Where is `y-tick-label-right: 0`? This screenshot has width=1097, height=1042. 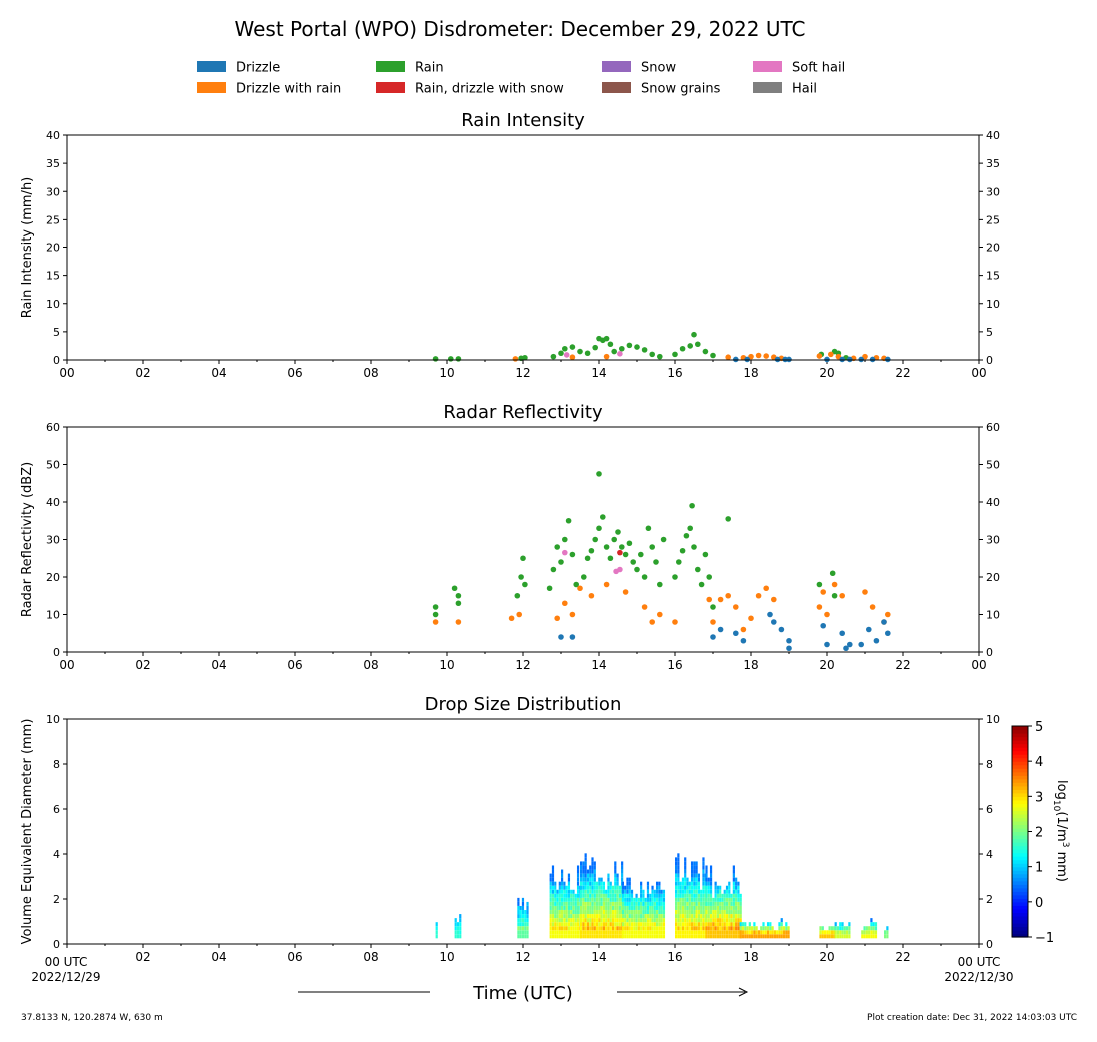
y-tick-label-right: 0 is located at coordinates (989, 652).